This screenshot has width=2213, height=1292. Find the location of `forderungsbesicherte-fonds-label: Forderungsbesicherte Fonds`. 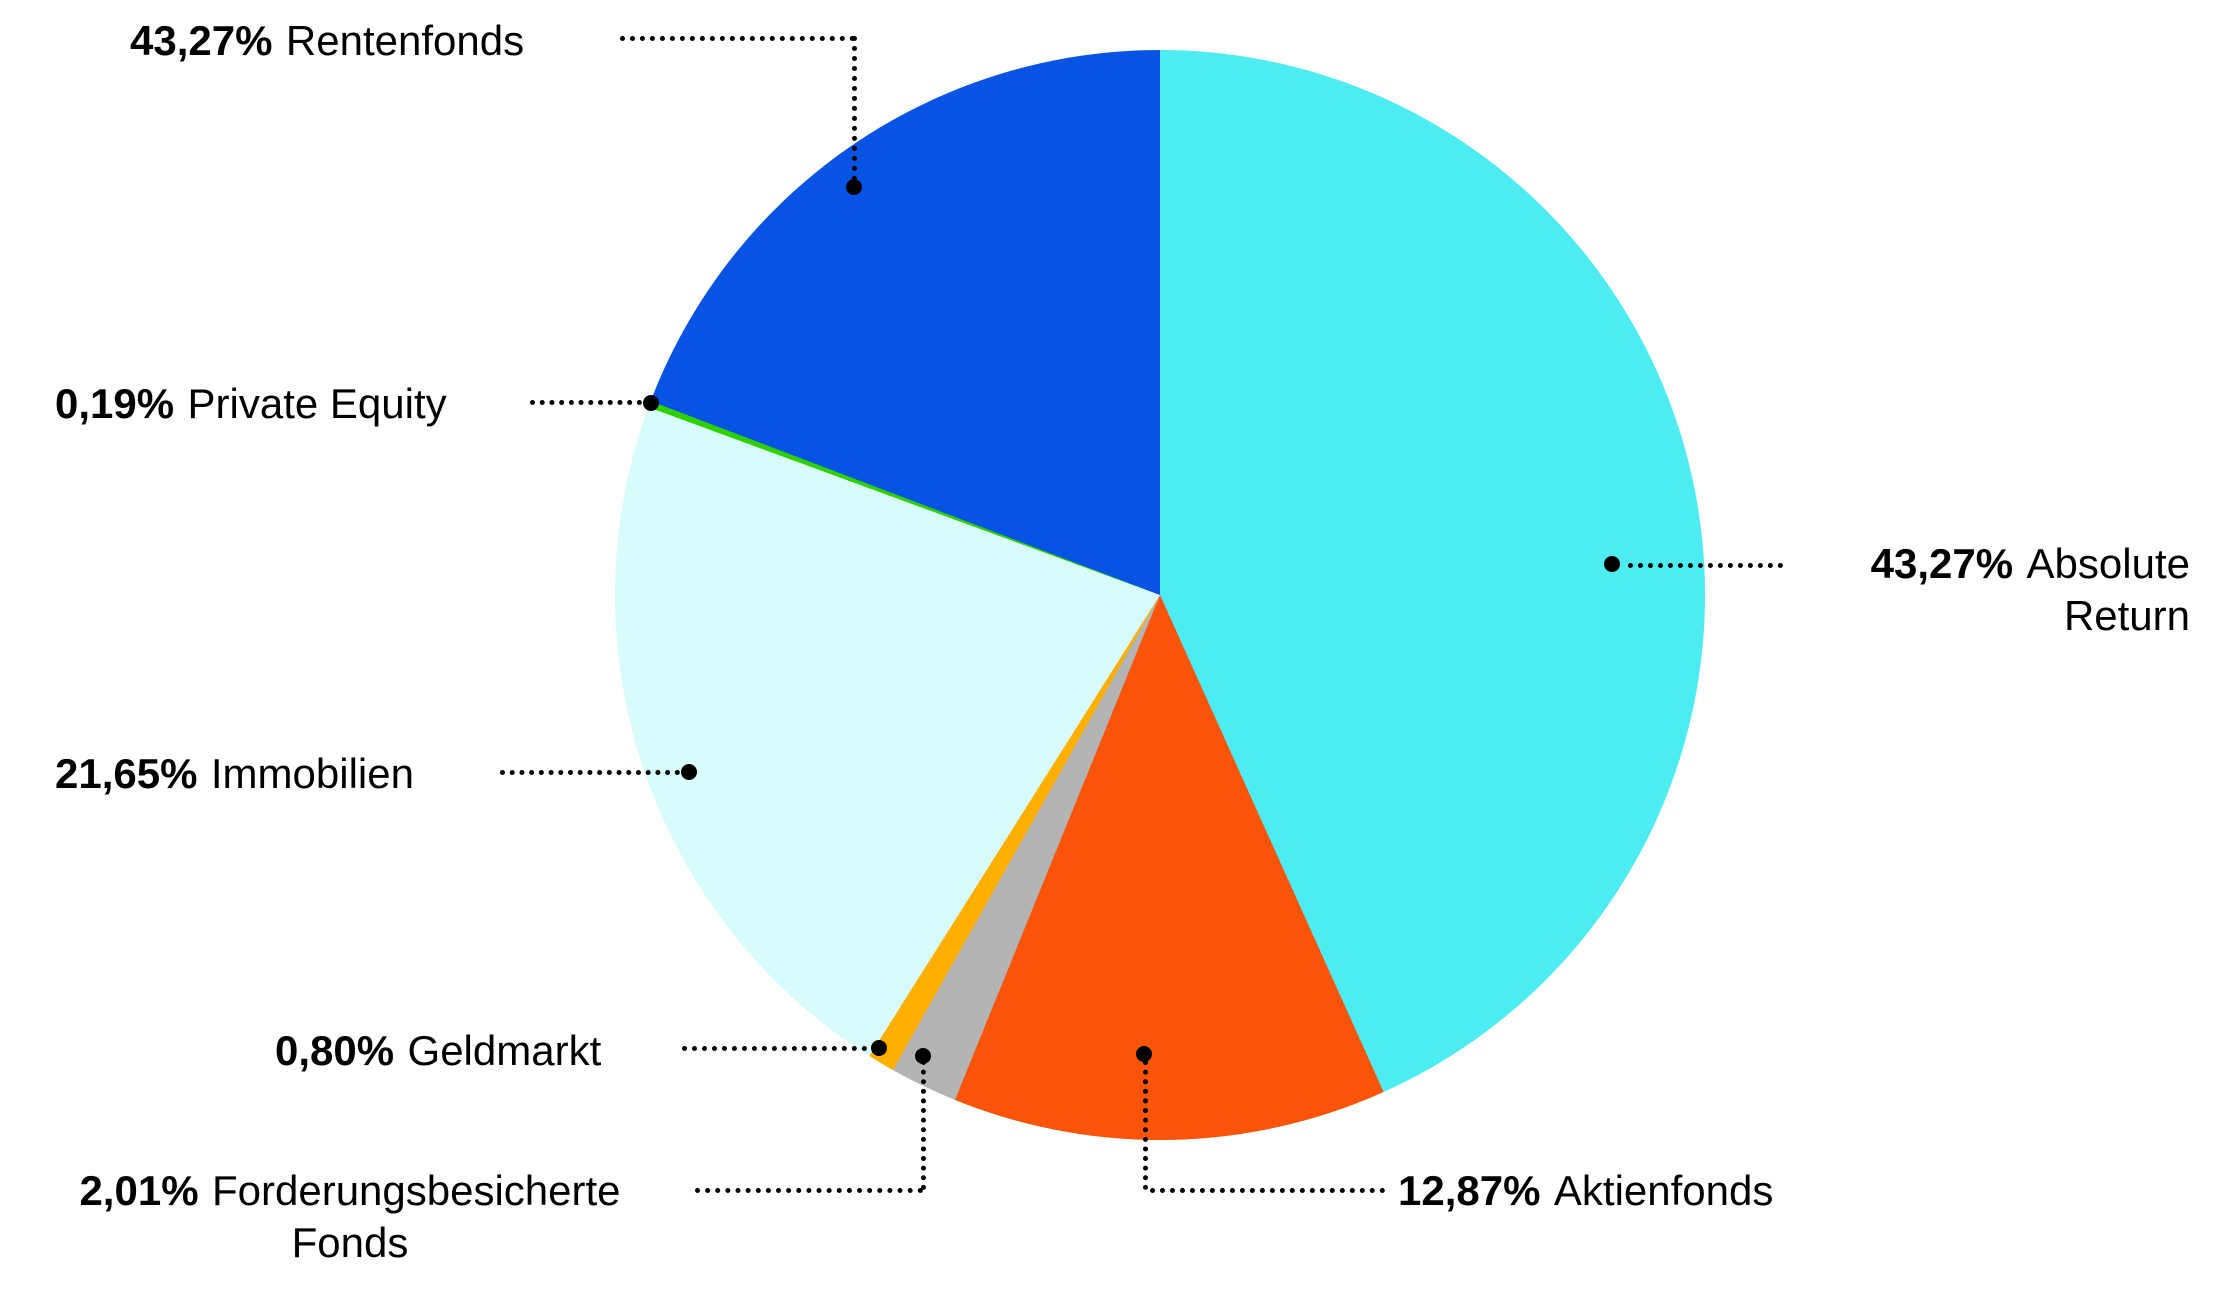

forderungsbesicherte-fonds-label: Forderungsbesicherte Fonds is located at coordinates (416, 1216).